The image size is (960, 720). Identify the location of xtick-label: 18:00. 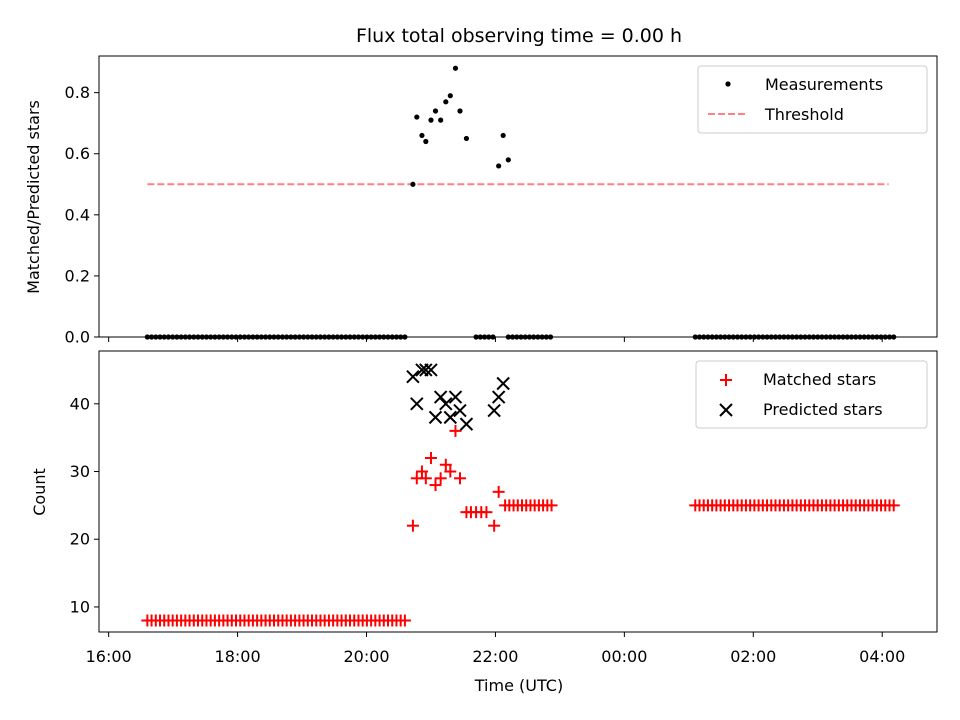
(238, 656).